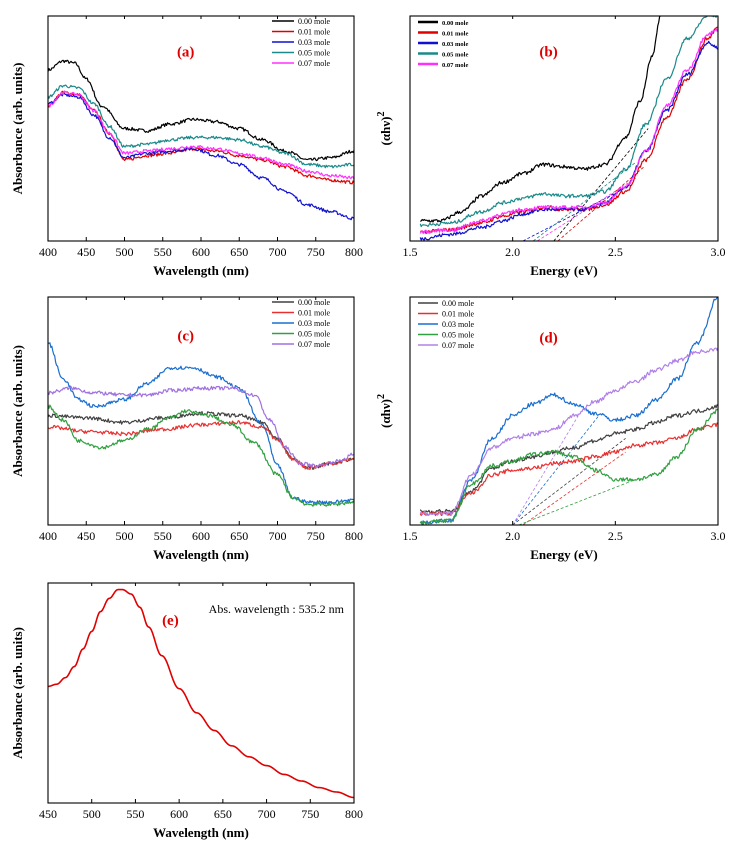 Image resolution: width=746 pixels, height=860 pixels. Describe the element at coordinates (316, 252) in the screenshot. I see `x-tick-label-a-7: 750` at that location.